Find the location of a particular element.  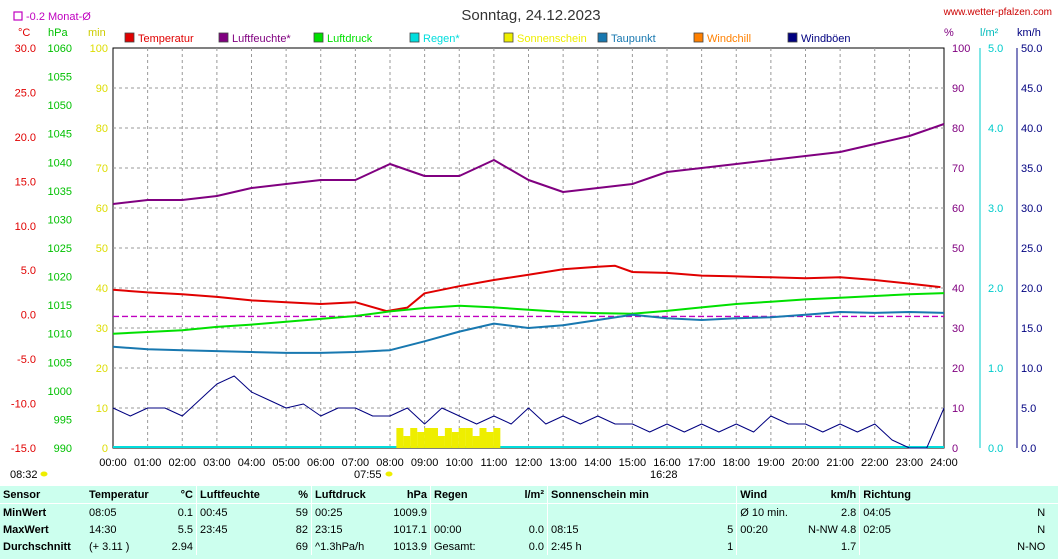

rain-tick-label: 3.0 is located at coordinates (995, 209).